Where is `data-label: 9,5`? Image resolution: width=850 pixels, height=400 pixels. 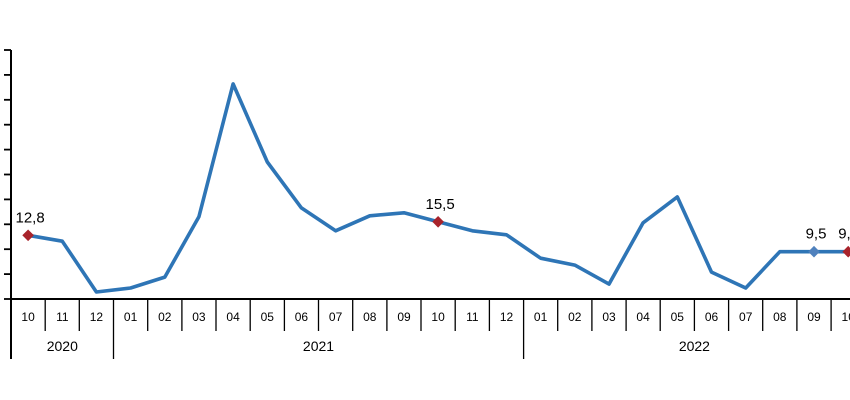 data-label: 9,5 is located at coordinates (816, 234).